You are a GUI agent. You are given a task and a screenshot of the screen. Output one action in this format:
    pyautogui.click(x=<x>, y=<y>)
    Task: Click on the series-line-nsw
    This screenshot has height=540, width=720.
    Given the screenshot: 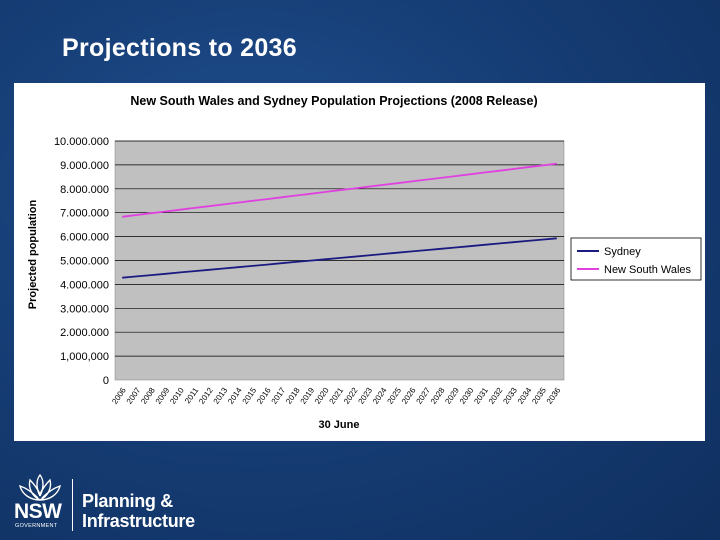 What is the action you would take?
    pyautogui.click(x=339, y=190)
    